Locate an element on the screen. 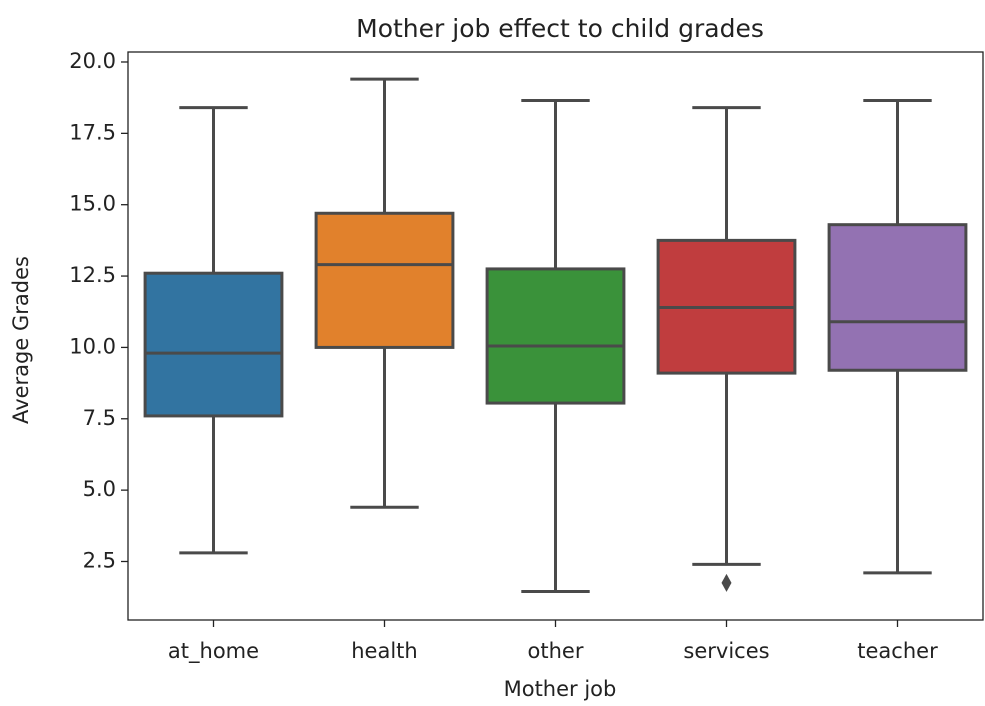  y-tick-label: 10.0 is located at coordinates (92, 346).